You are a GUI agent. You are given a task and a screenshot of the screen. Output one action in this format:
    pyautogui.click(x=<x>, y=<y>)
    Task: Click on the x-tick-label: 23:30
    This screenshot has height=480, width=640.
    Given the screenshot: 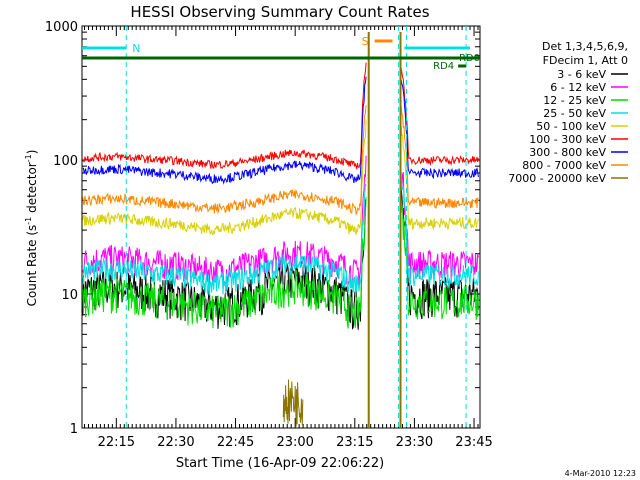 What is the action you would take?
    pyautogui.click(x=414, y=442)
    